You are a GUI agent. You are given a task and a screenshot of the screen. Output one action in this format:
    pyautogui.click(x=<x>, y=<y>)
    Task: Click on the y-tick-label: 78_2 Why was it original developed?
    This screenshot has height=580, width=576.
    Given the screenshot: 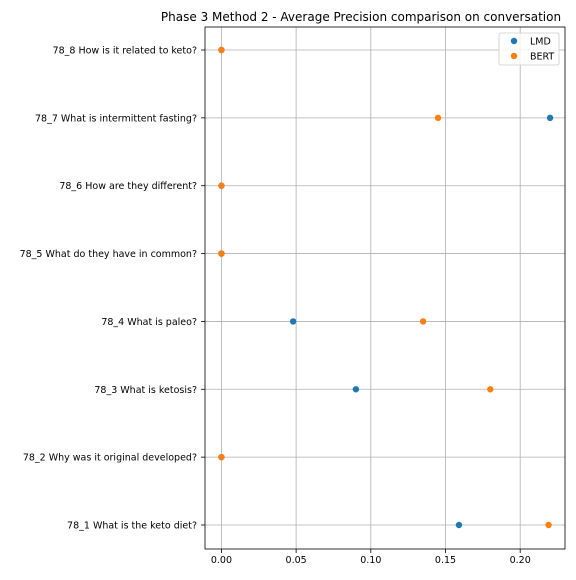 What is the action you would take?
    pyautogui.click(x=110, y=458)
    